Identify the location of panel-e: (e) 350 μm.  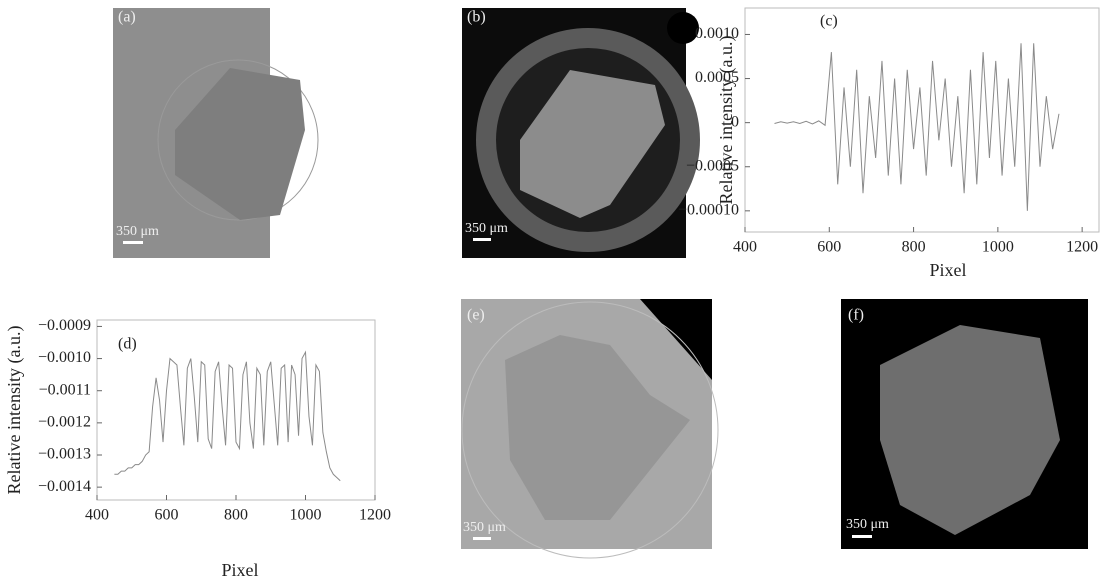
(590, 429).